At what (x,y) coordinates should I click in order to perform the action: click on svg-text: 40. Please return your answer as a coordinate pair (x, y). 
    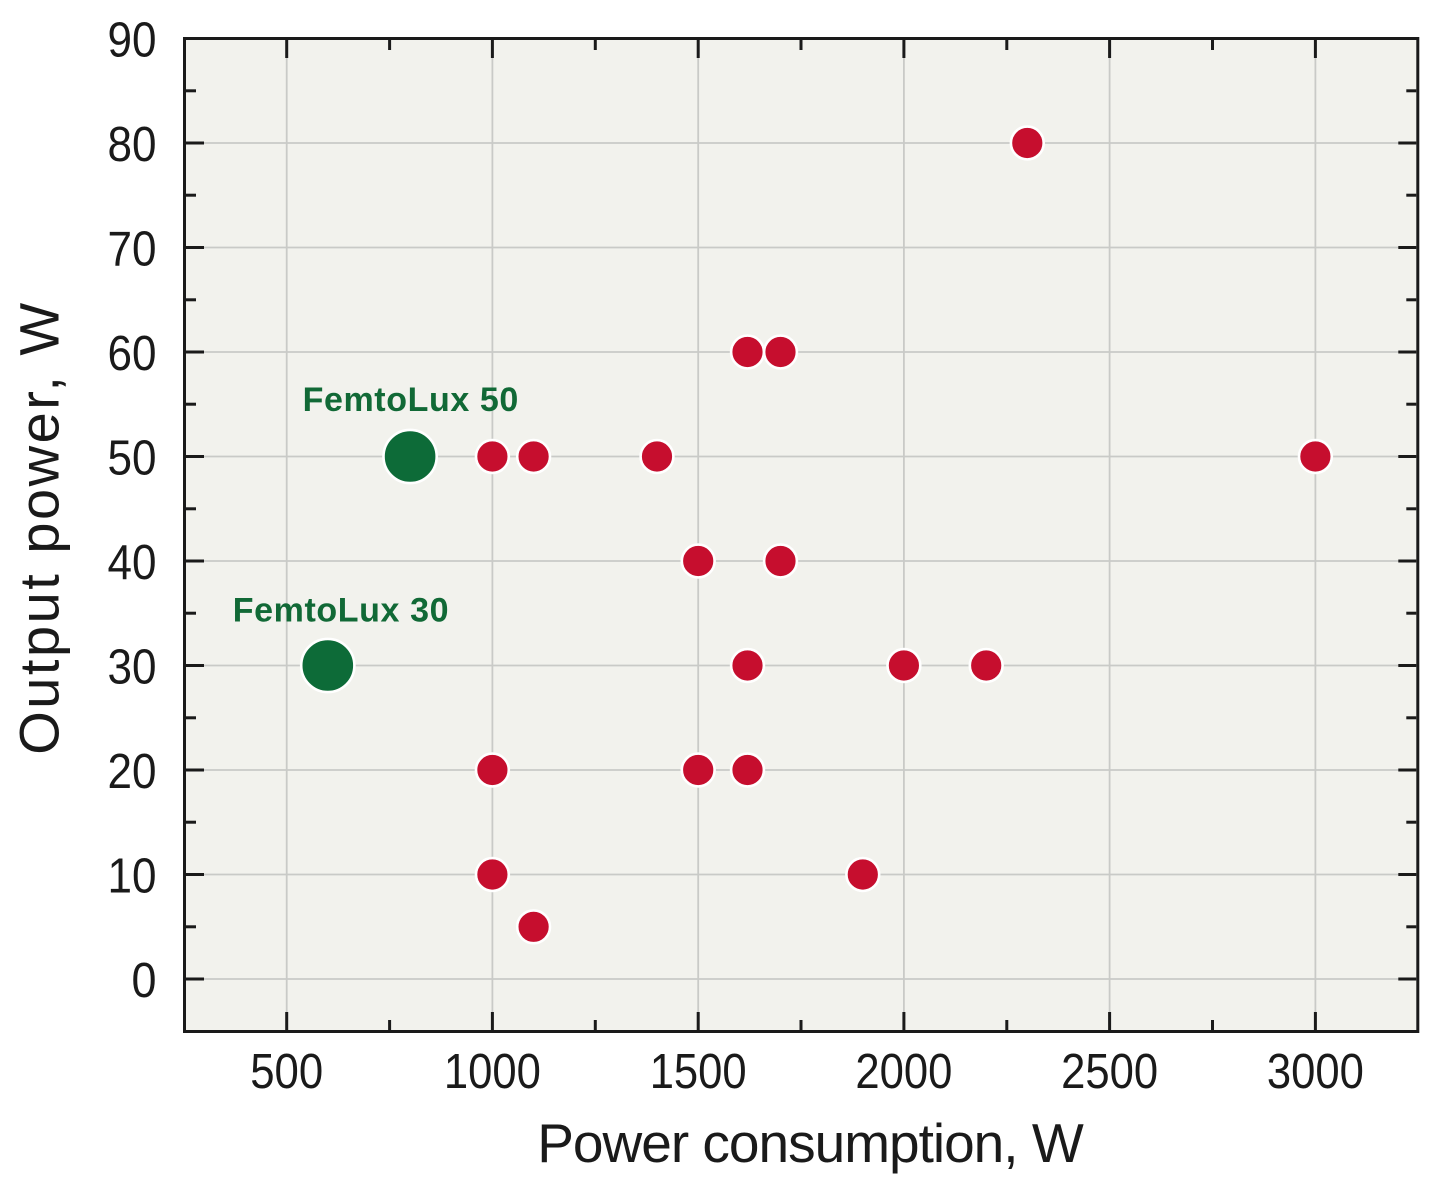
    Looking at the image, I should click on (132, 563).